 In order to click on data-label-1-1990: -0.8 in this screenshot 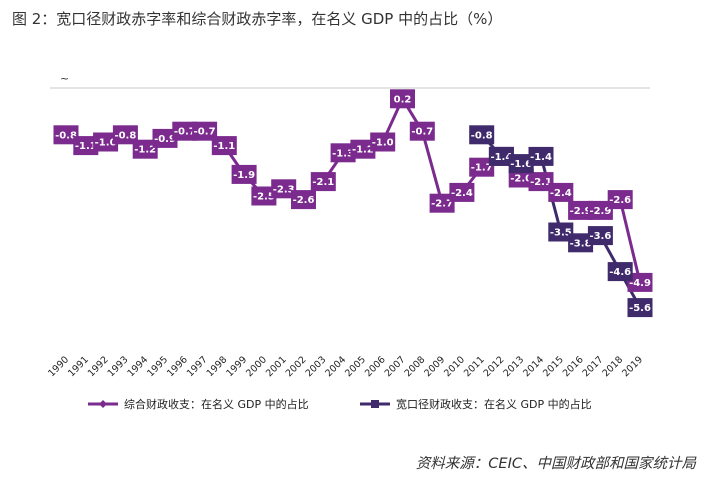, I will do `click(66, 135)`.